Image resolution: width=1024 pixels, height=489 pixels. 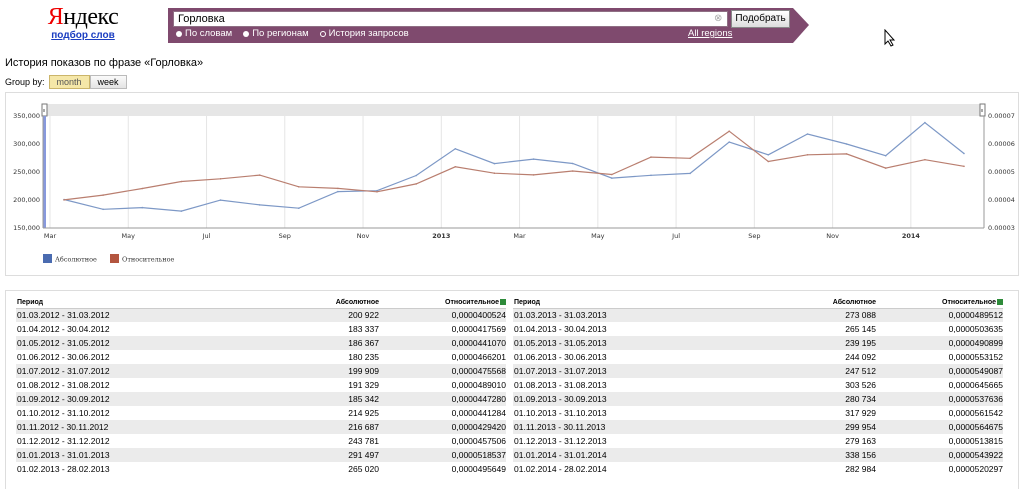 I want to click on radio-by-regions: По регионам, so click(x=276, y=33).